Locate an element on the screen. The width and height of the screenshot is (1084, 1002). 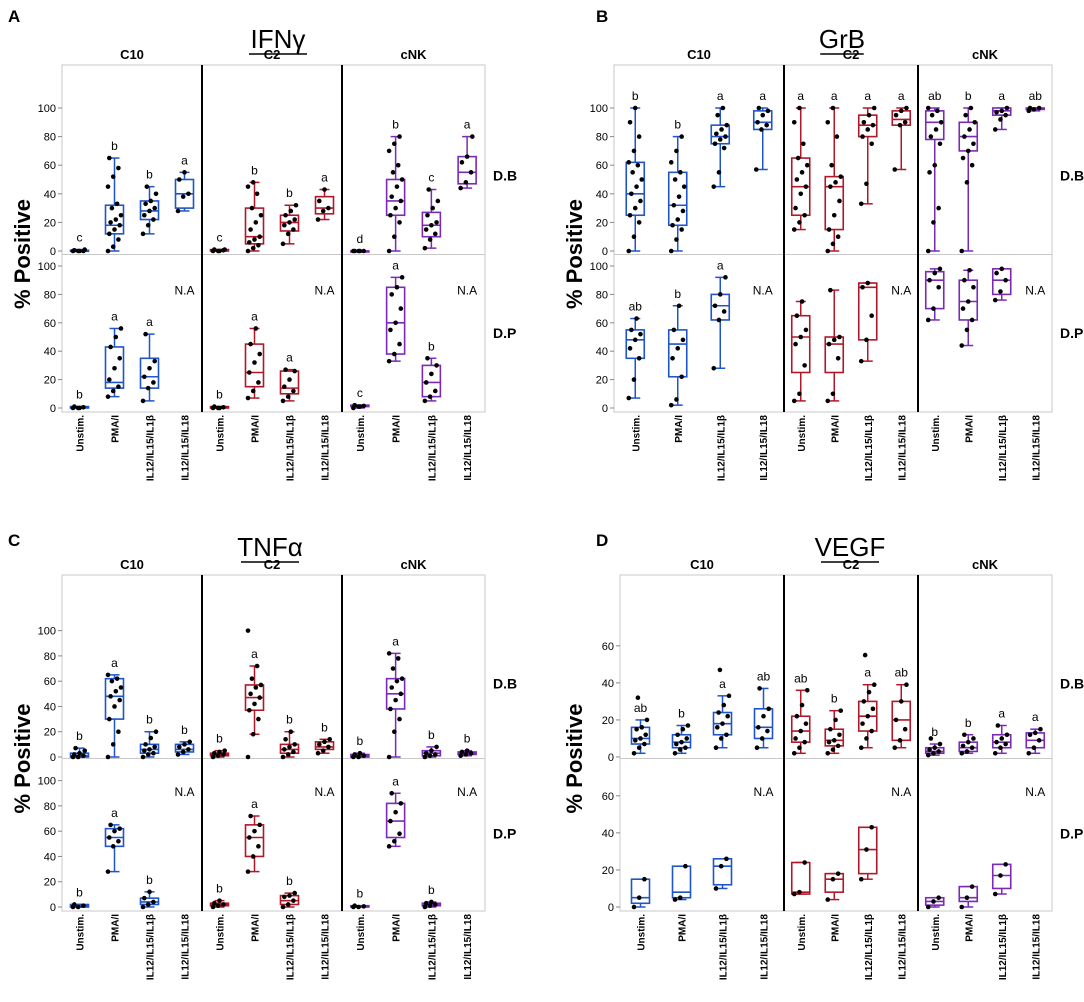
box-DB-cNK-0: d is located at coordinates (360, 243).